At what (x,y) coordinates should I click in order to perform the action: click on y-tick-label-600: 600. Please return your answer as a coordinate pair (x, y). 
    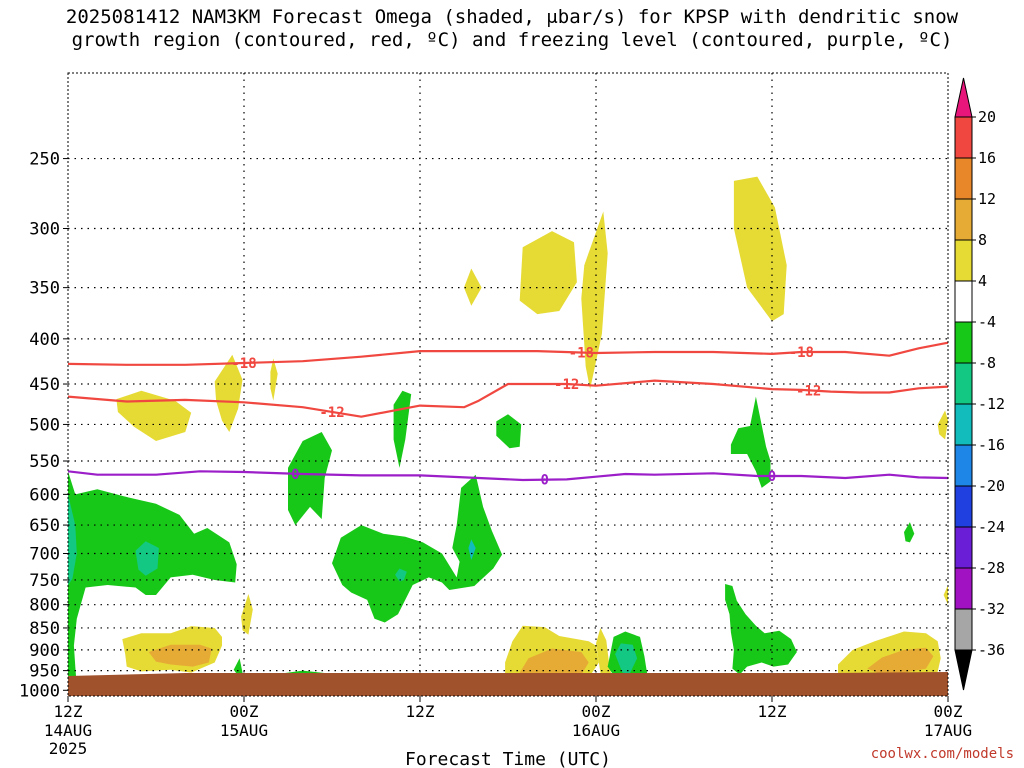
    Looking at the image, I should click on (44, 495).